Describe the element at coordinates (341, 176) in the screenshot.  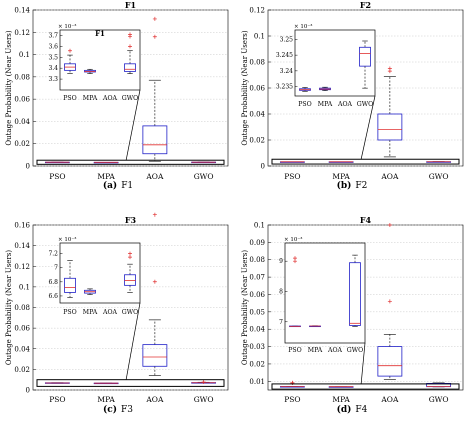
I see `x-tick-label: MPA` at that location.